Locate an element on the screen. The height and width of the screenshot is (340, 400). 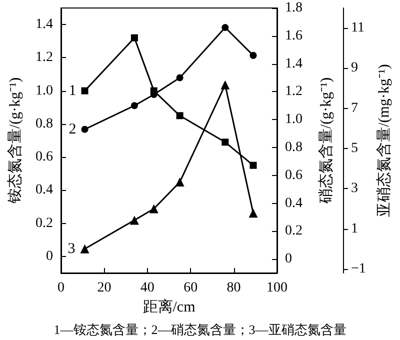
y-tick-label: 0.6 is located at coordinates (44, 157).